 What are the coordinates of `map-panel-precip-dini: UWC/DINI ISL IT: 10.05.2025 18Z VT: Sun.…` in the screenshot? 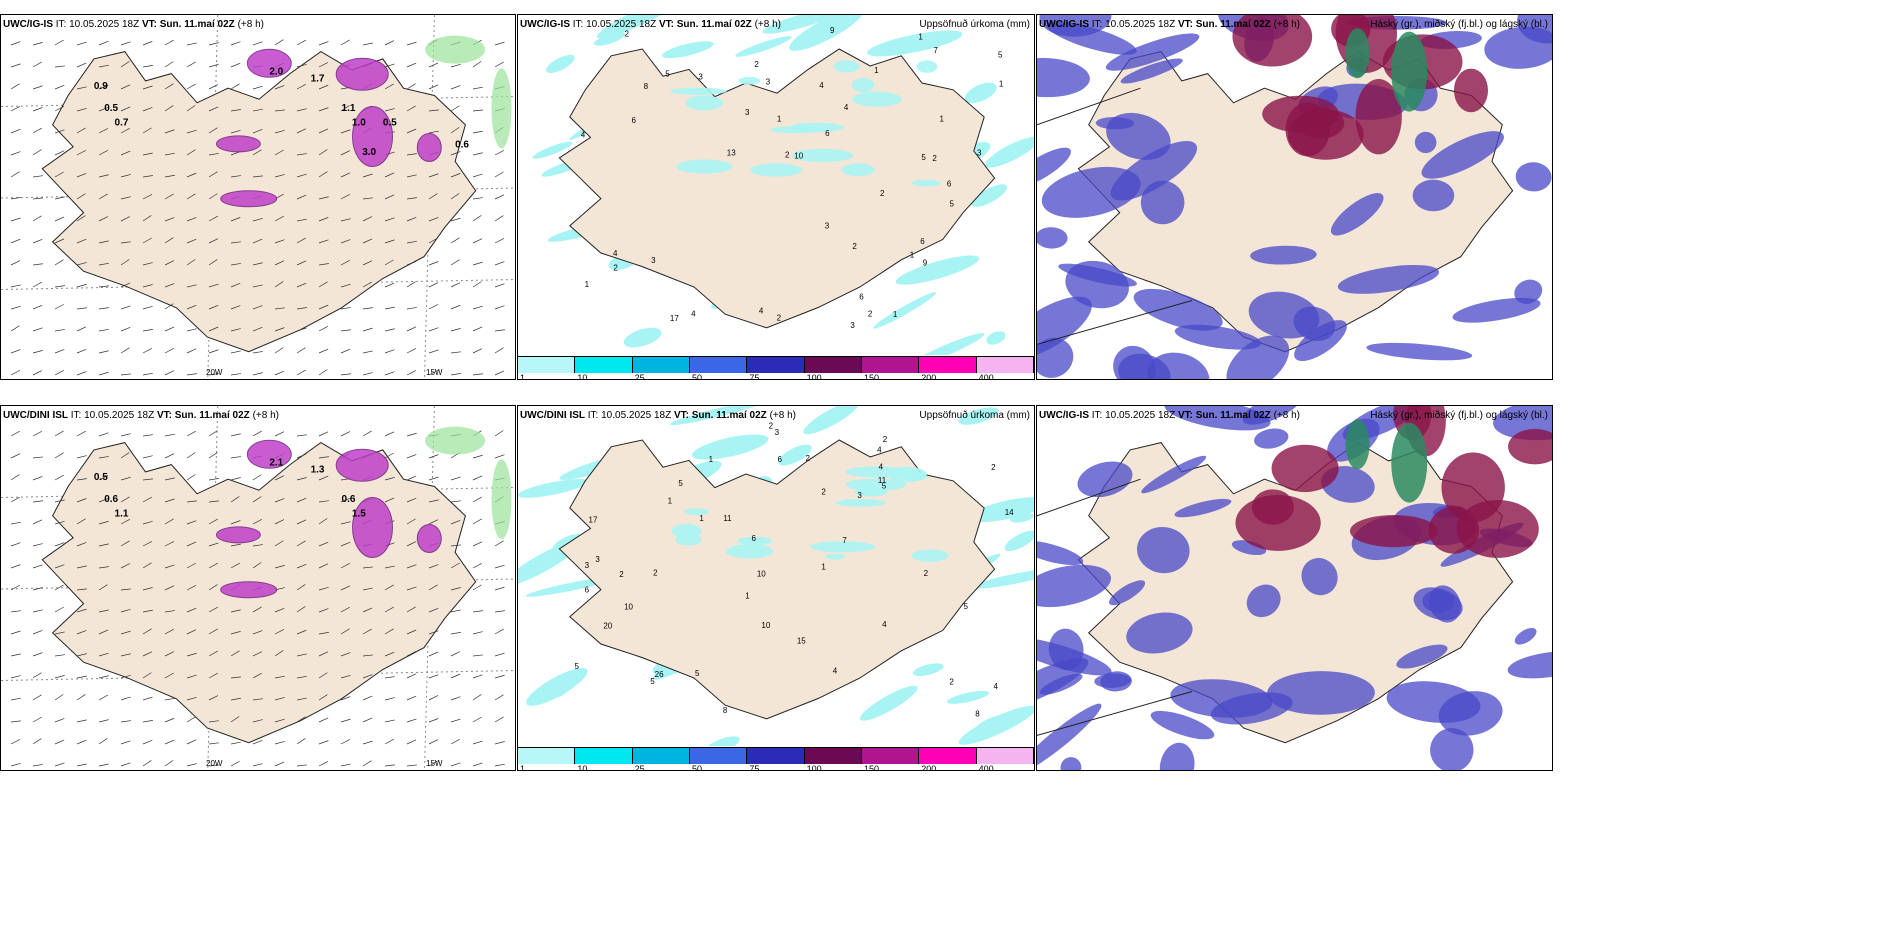 It's located at (776, 588).